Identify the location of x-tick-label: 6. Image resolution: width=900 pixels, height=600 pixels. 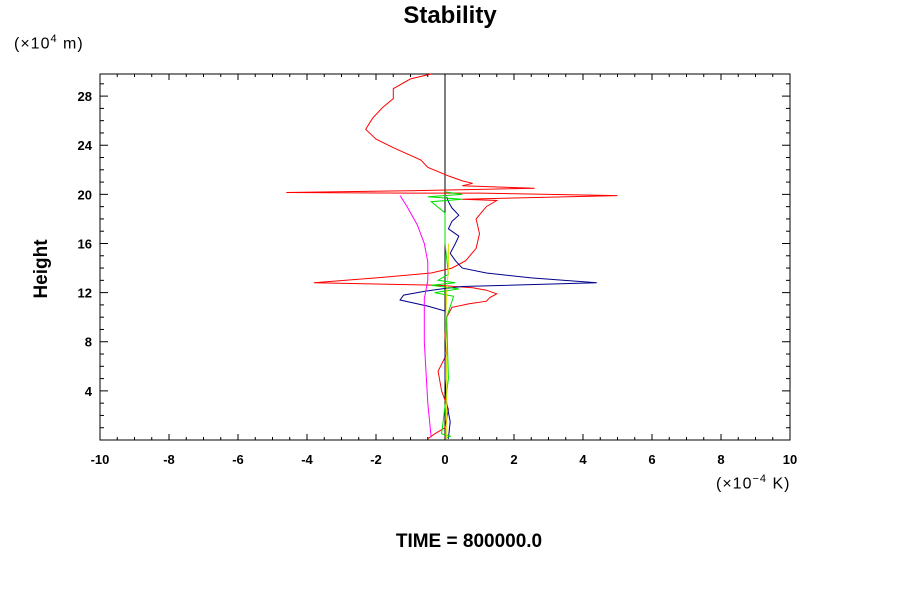
(651, 459).